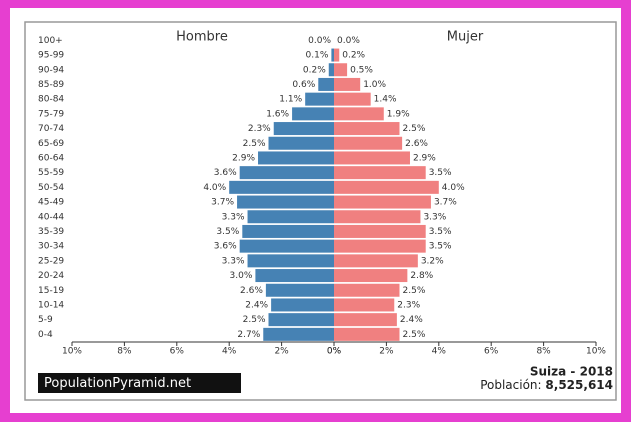  Describe the element at coordinates (51, 85) in the screenshot. I see `age-label: 85-89` at that location.